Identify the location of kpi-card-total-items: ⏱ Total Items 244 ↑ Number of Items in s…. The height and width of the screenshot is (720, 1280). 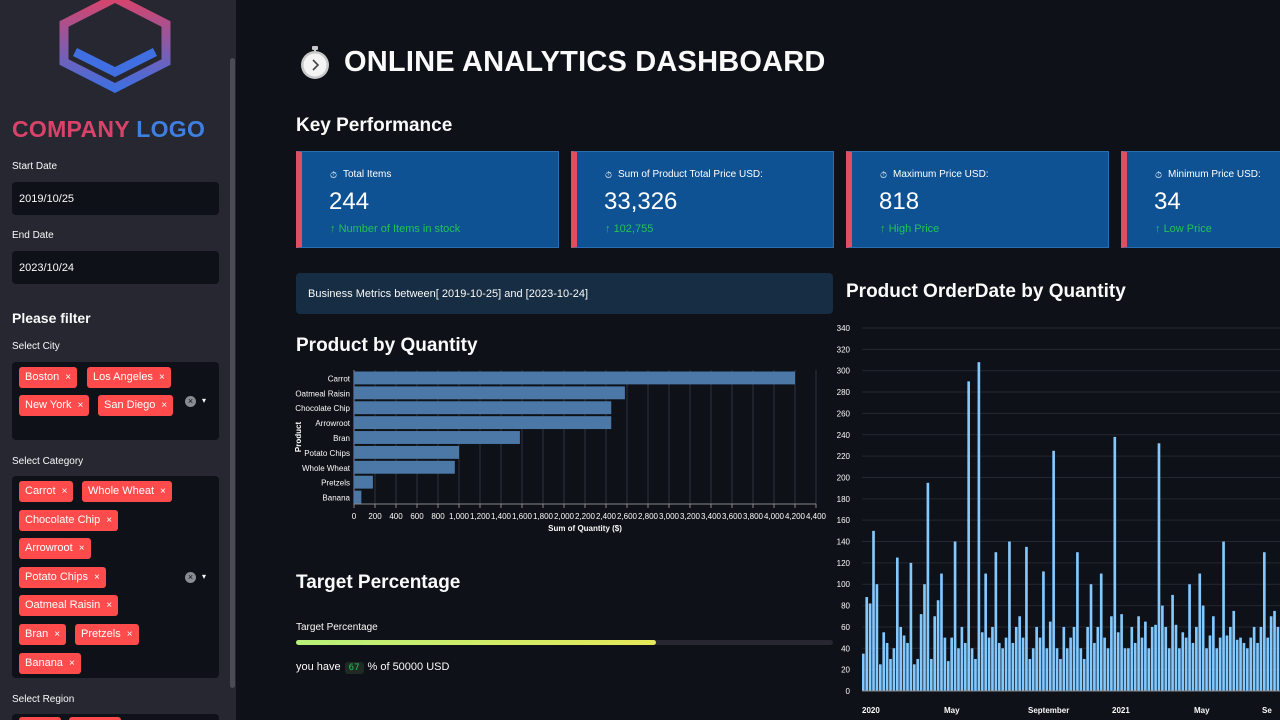
(427, 199).